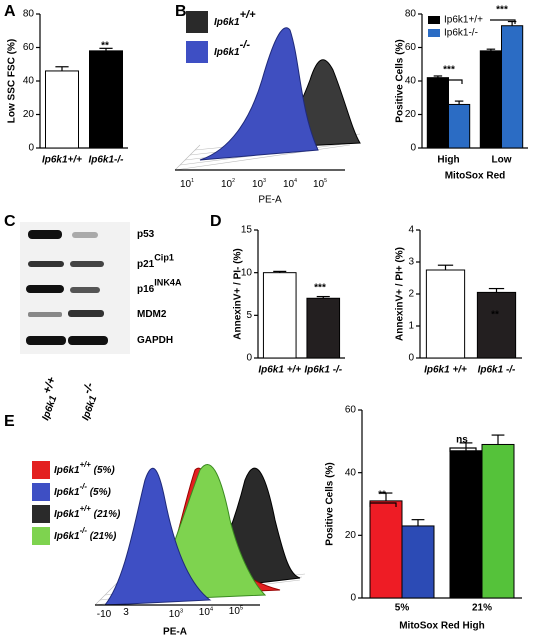 This screenshot has width=534, height=640. What do you see at coordinates (482, 608) in the screenshot?
I see `x-tick-label: 21%` at bounding box center [482, 608].